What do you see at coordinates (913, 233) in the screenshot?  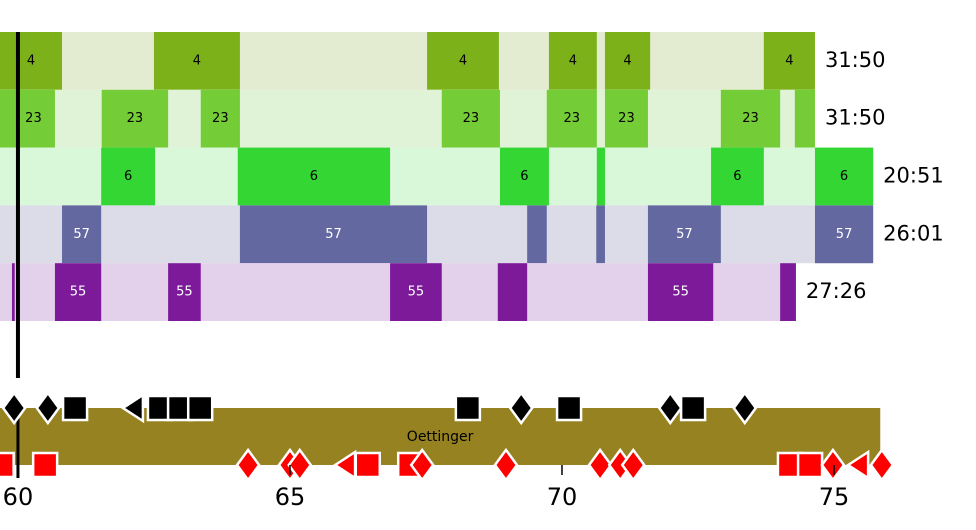 I see `row-total: 26:01` at bounding box center [913, 233].